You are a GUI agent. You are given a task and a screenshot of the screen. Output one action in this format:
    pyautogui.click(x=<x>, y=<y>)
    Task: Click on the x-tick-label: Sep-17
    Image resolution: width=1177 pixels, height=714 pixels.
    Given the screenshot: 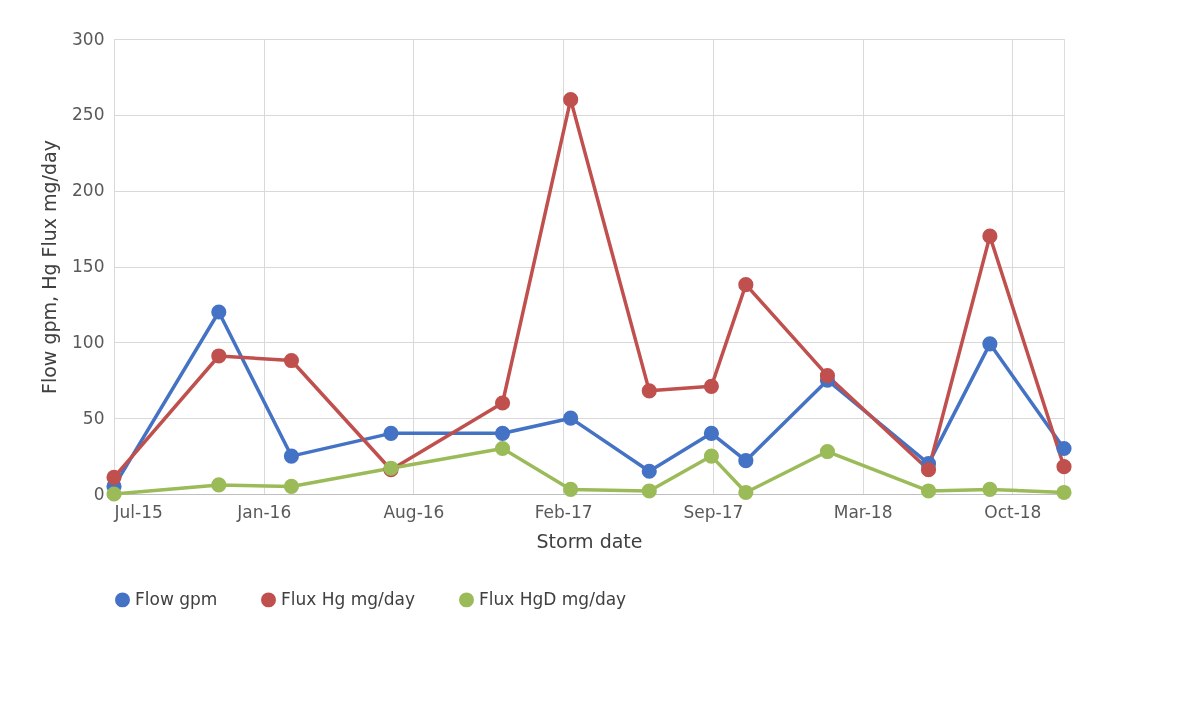 What is the action you would take?
    pyautogui.click(x=713, y=511)
    